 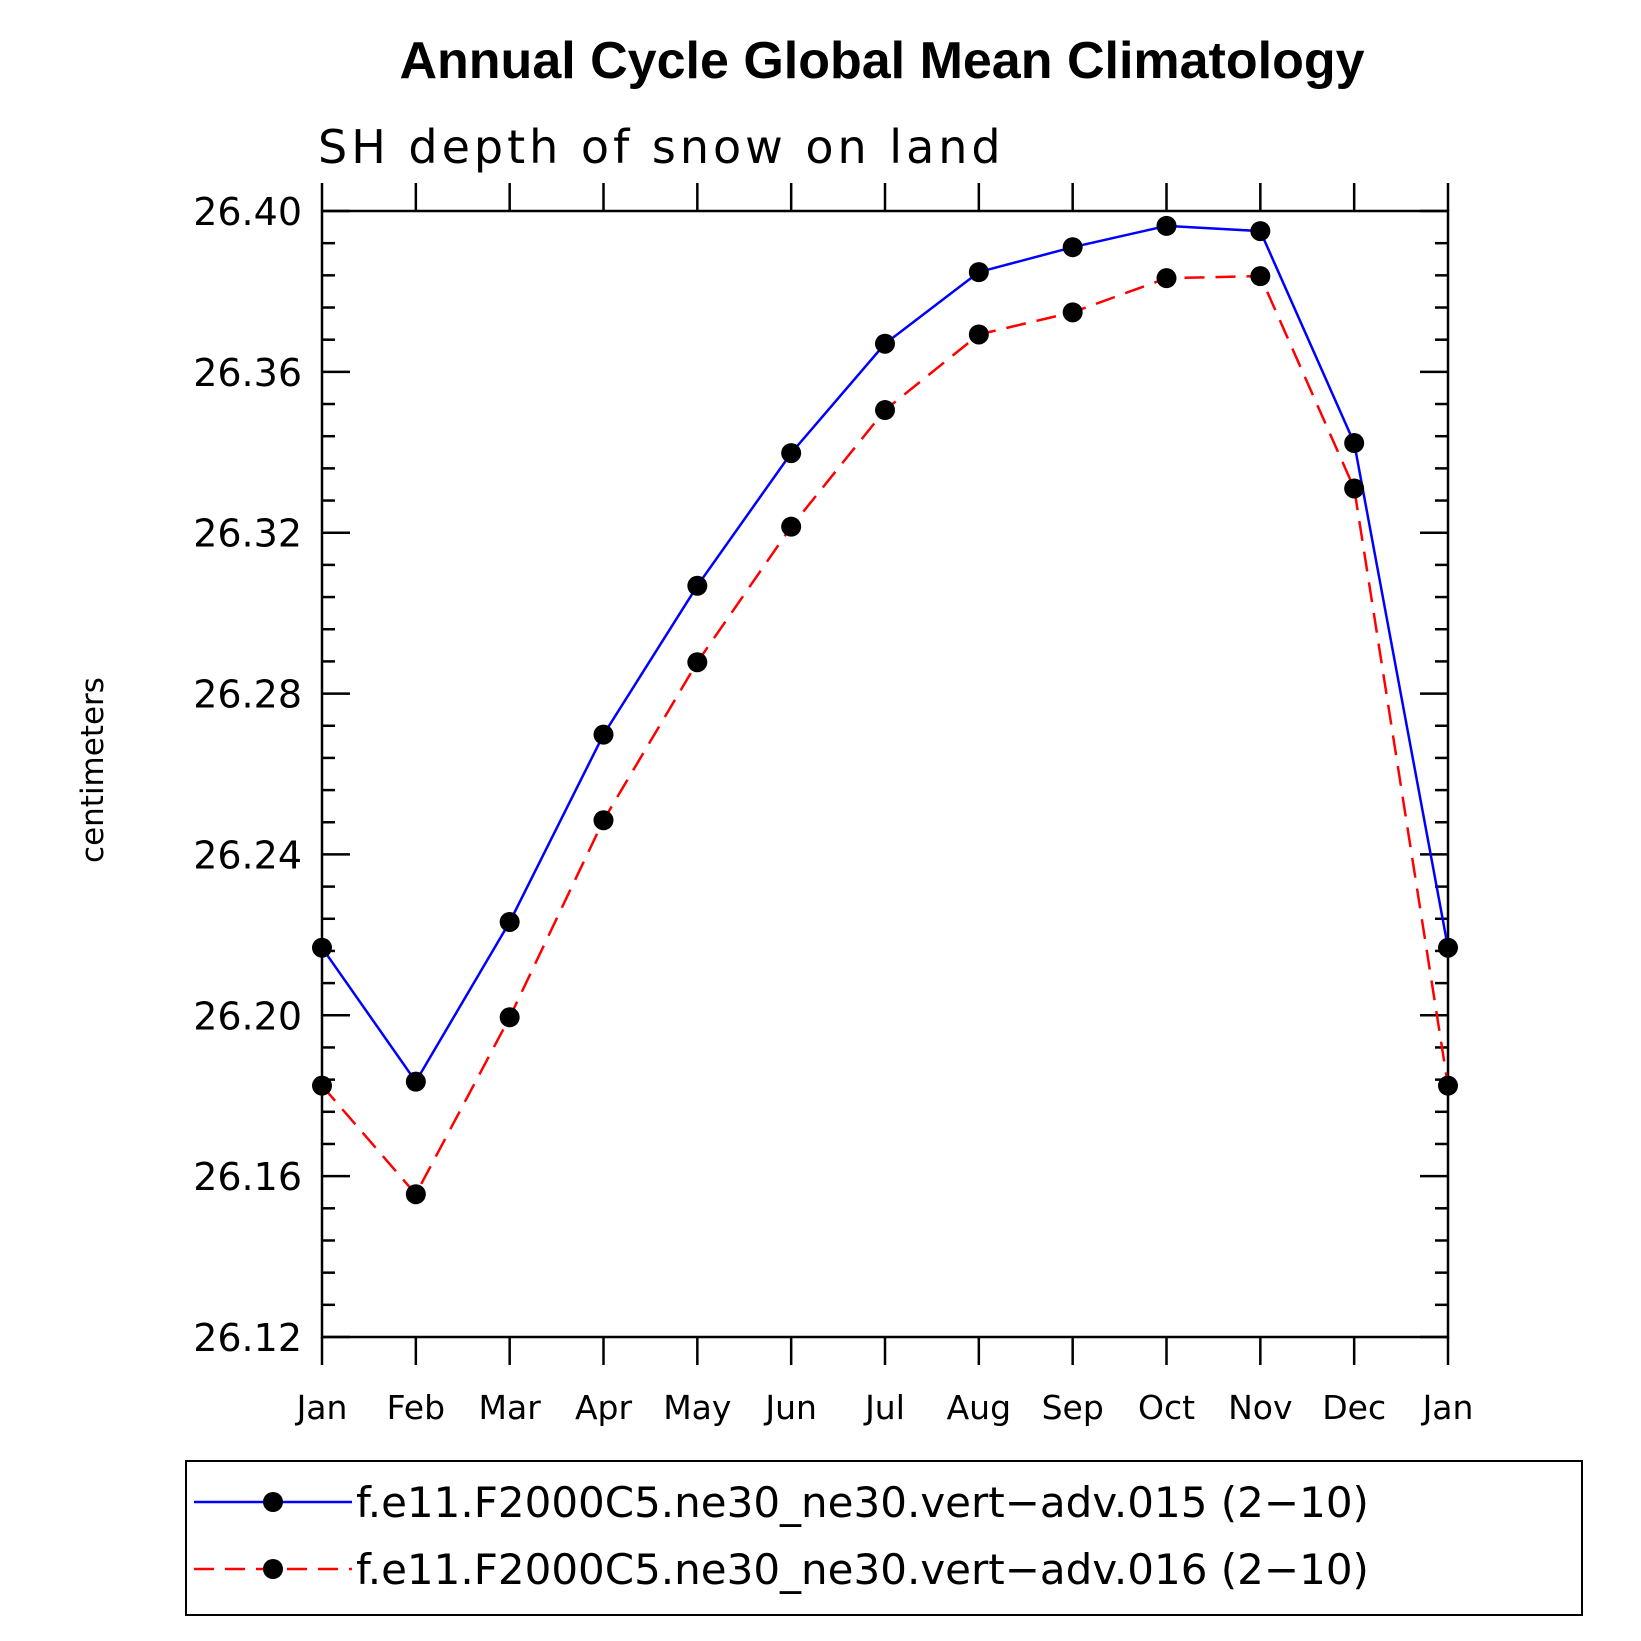 What do you see at coordinates (416, 1407) in the screenshot?
I see `x-tick-label: Feb` at bounding box center [416, 1407].